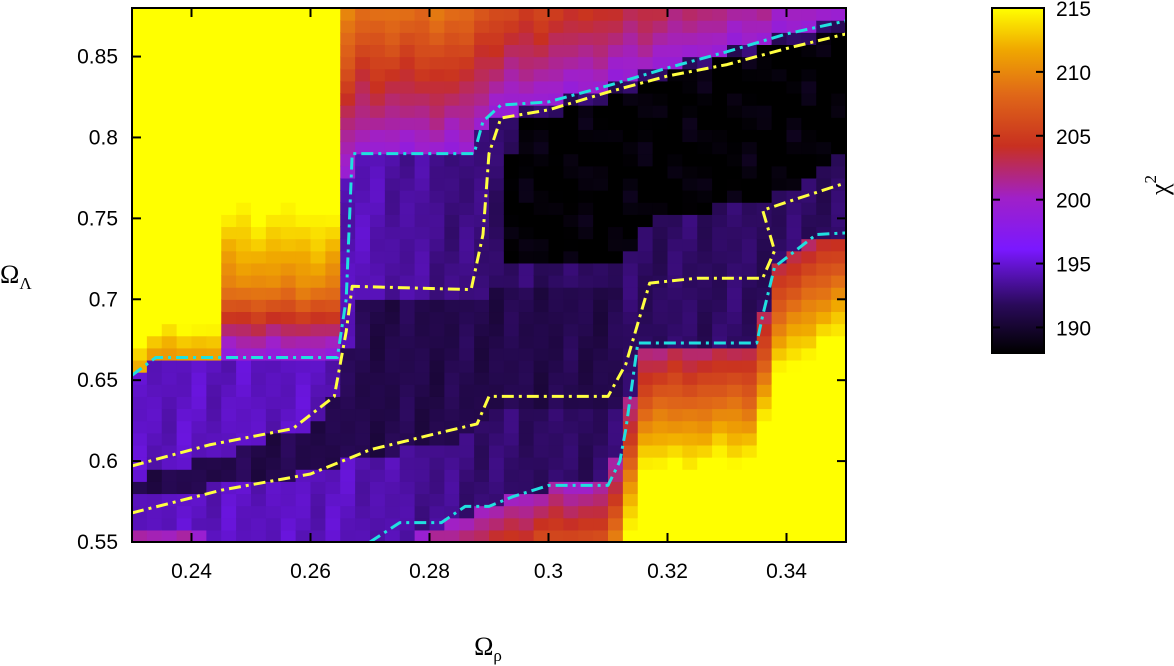 Image resolution: width=1174 pixels, height=666 pixels. I want to click on y-tick-label: 0.55, so click(97, 542).